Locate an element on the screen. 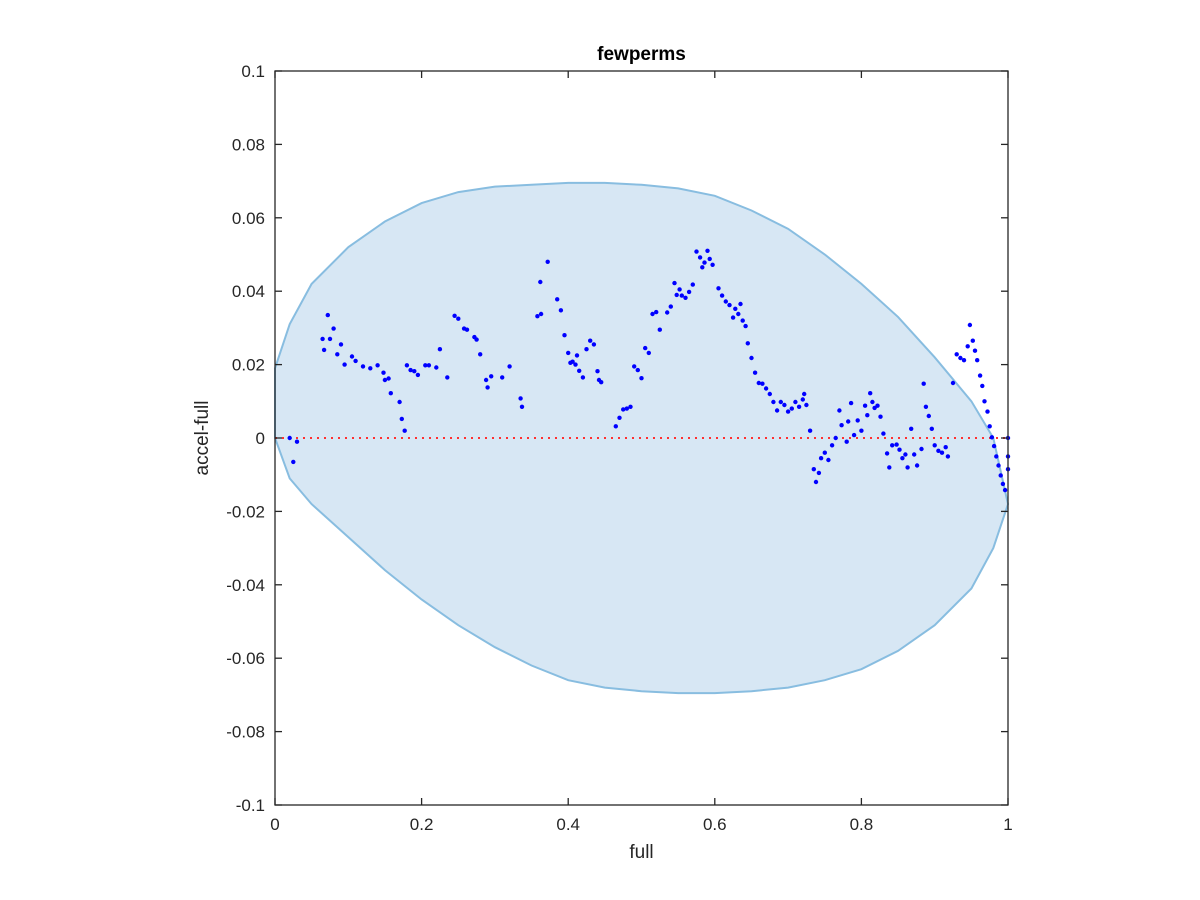 The width and height of the screenshot is (1200, 900). y-tick-label: -0.1 is located at coordinates (250, 805).